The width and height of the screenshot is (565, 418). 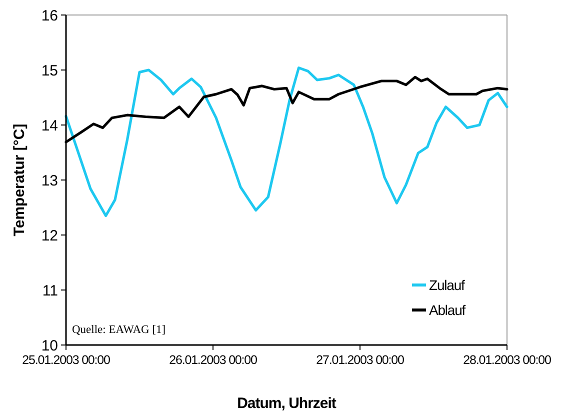 I want to click on y-tick-label: 11, so click(x=50, y=291).